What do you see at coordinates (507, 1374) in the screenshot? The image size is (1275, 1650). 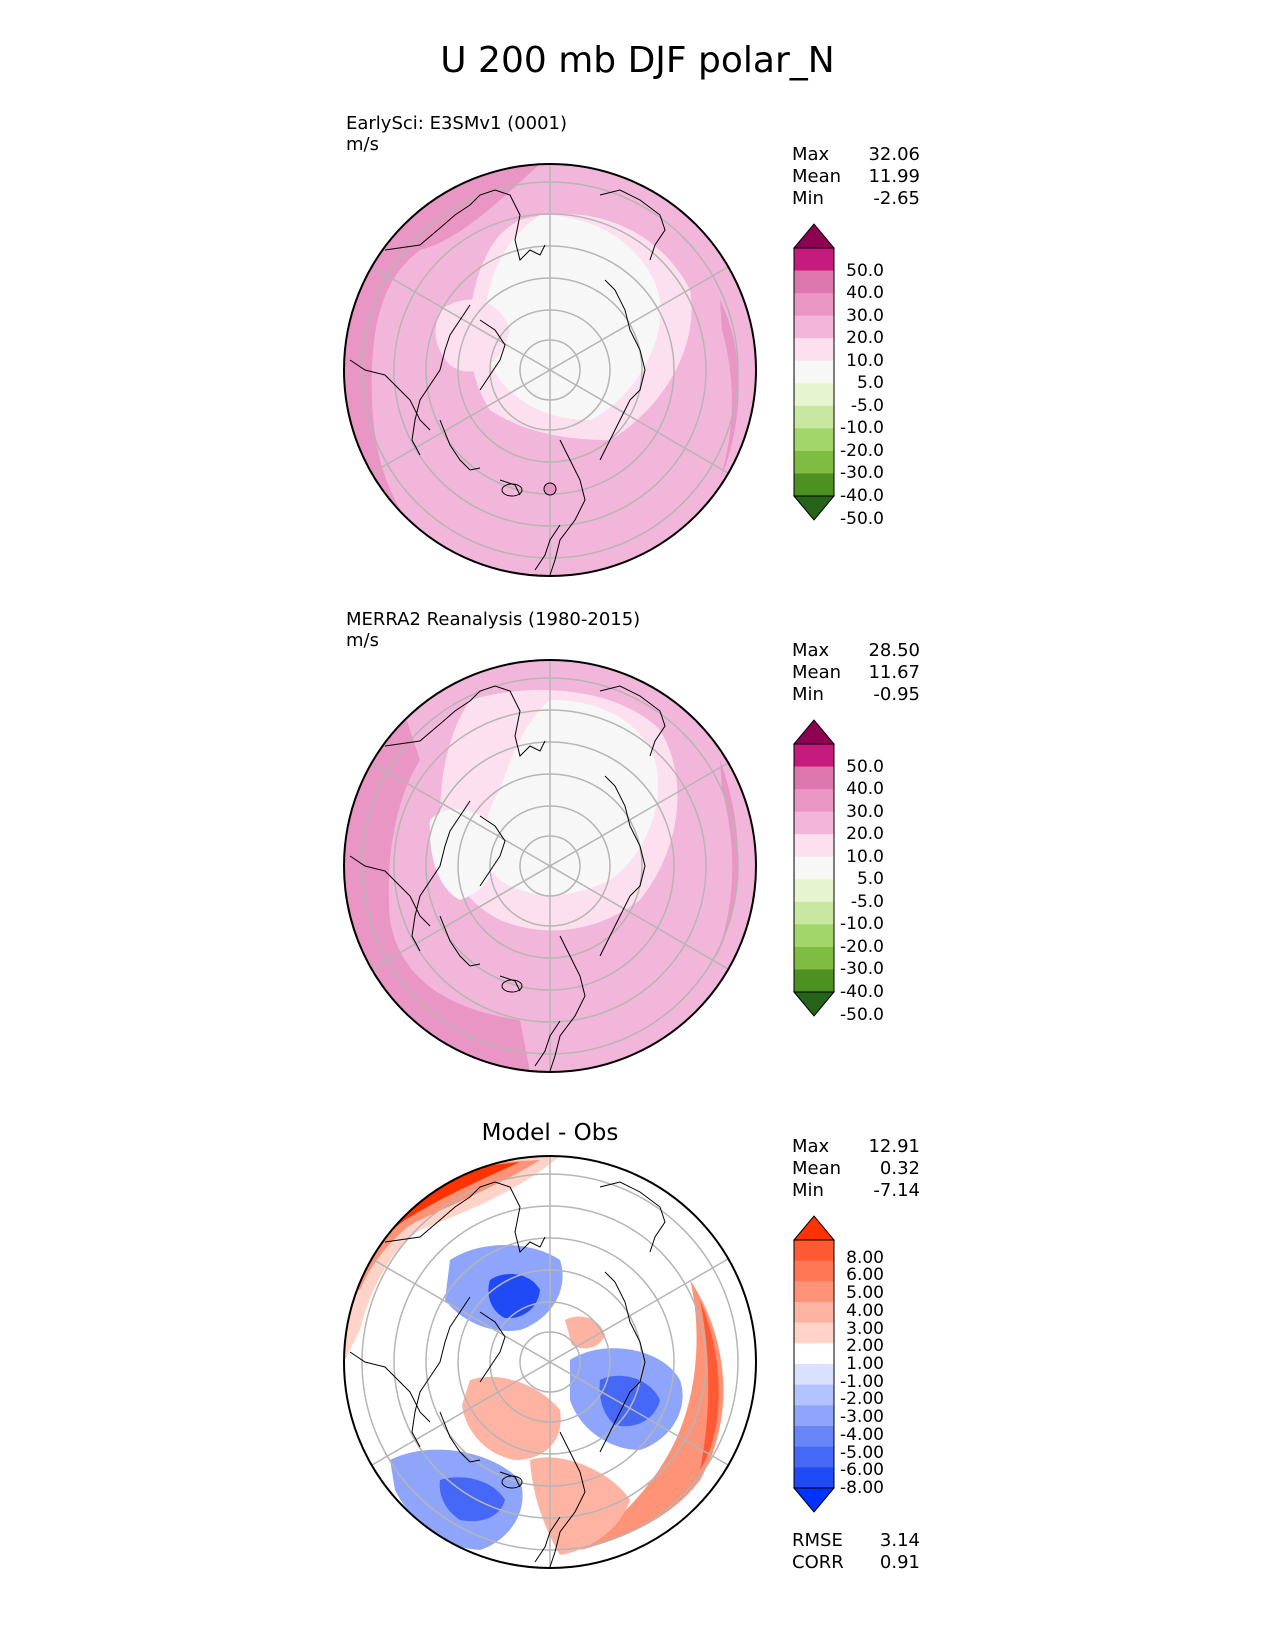 I see `map-3-coastlines` at bounding box center [507, 1374].